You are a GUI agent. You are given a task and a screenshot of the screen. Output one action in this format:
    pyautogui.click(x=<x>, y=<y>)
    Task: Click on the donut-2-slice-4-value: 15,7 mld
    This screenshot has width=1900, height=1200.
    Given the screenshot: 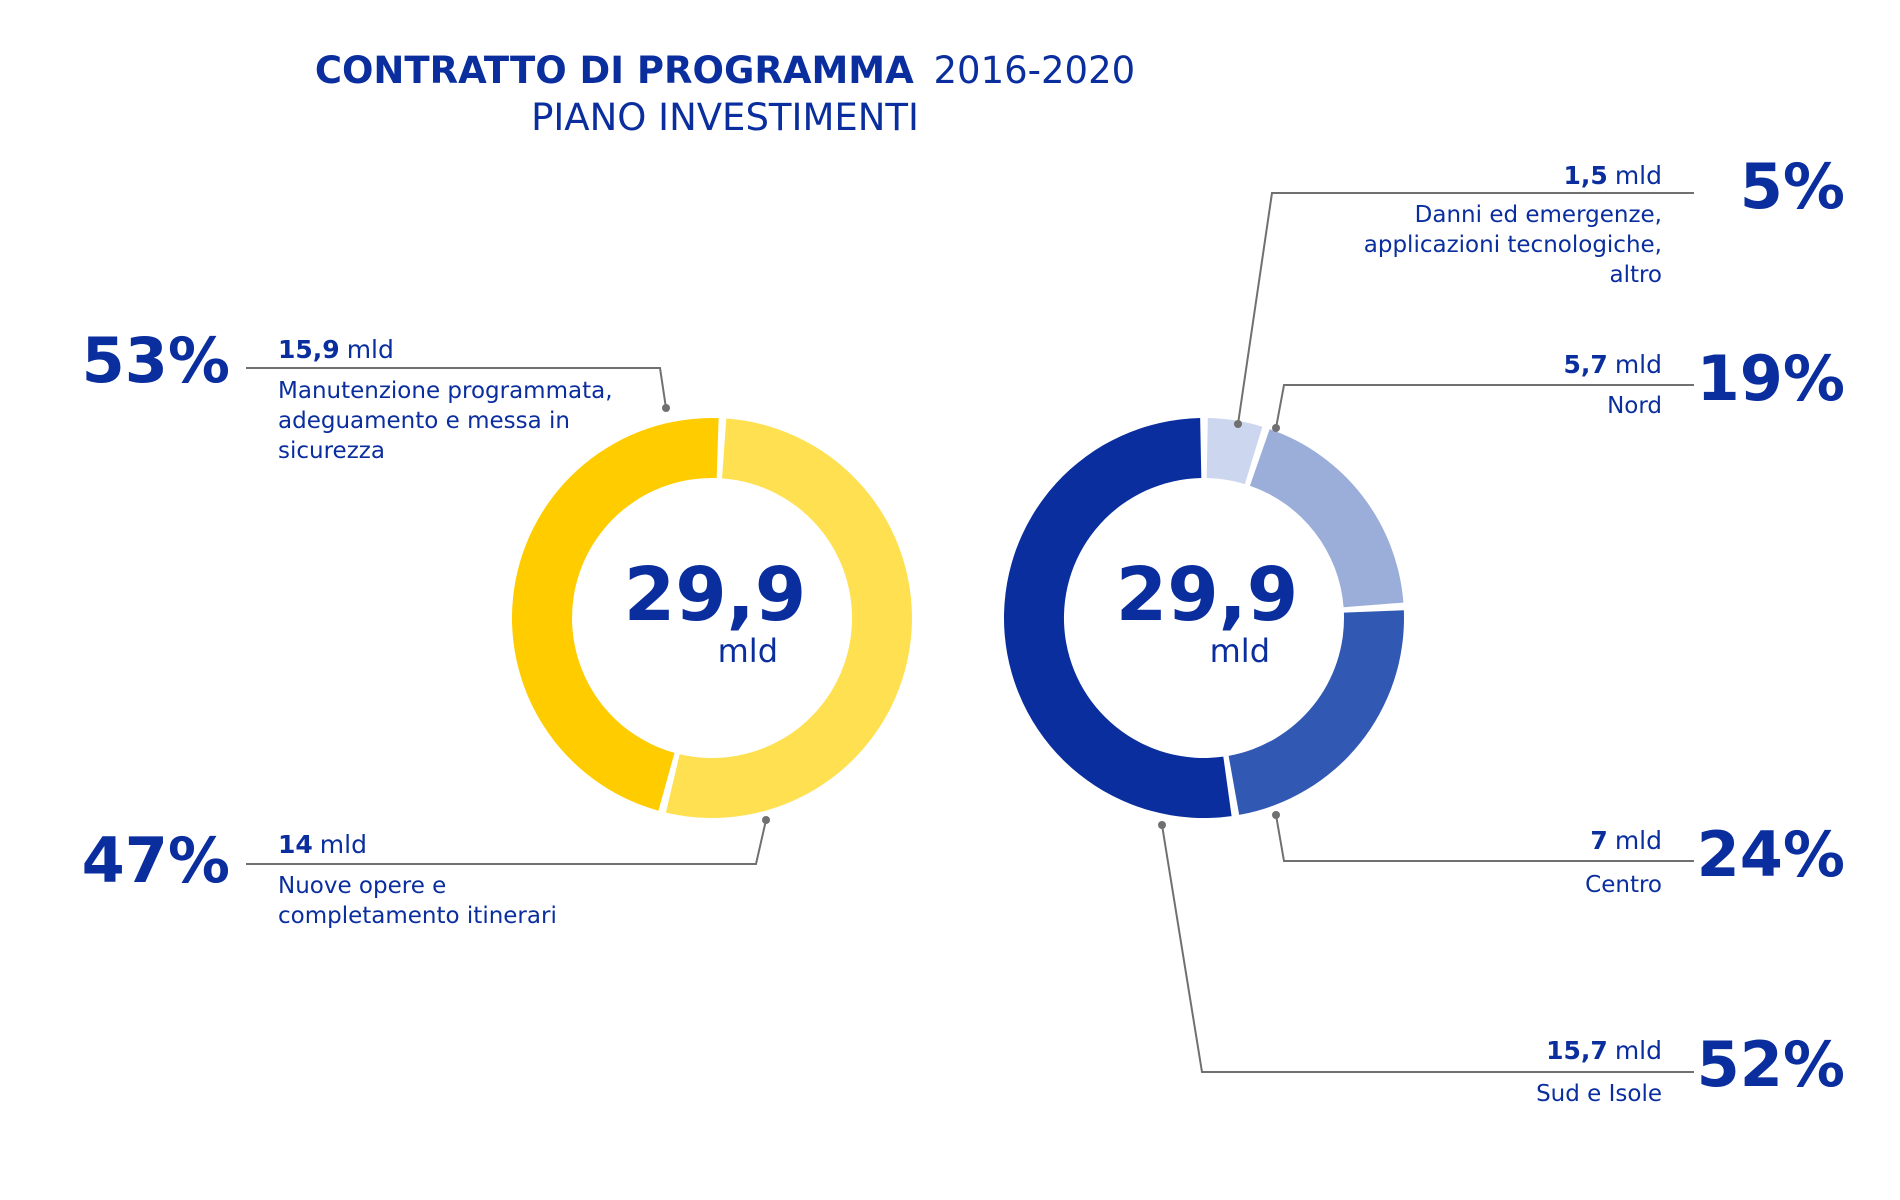 What is the action you would take?
    pyautogui.click(x=1604, y=1050)
    